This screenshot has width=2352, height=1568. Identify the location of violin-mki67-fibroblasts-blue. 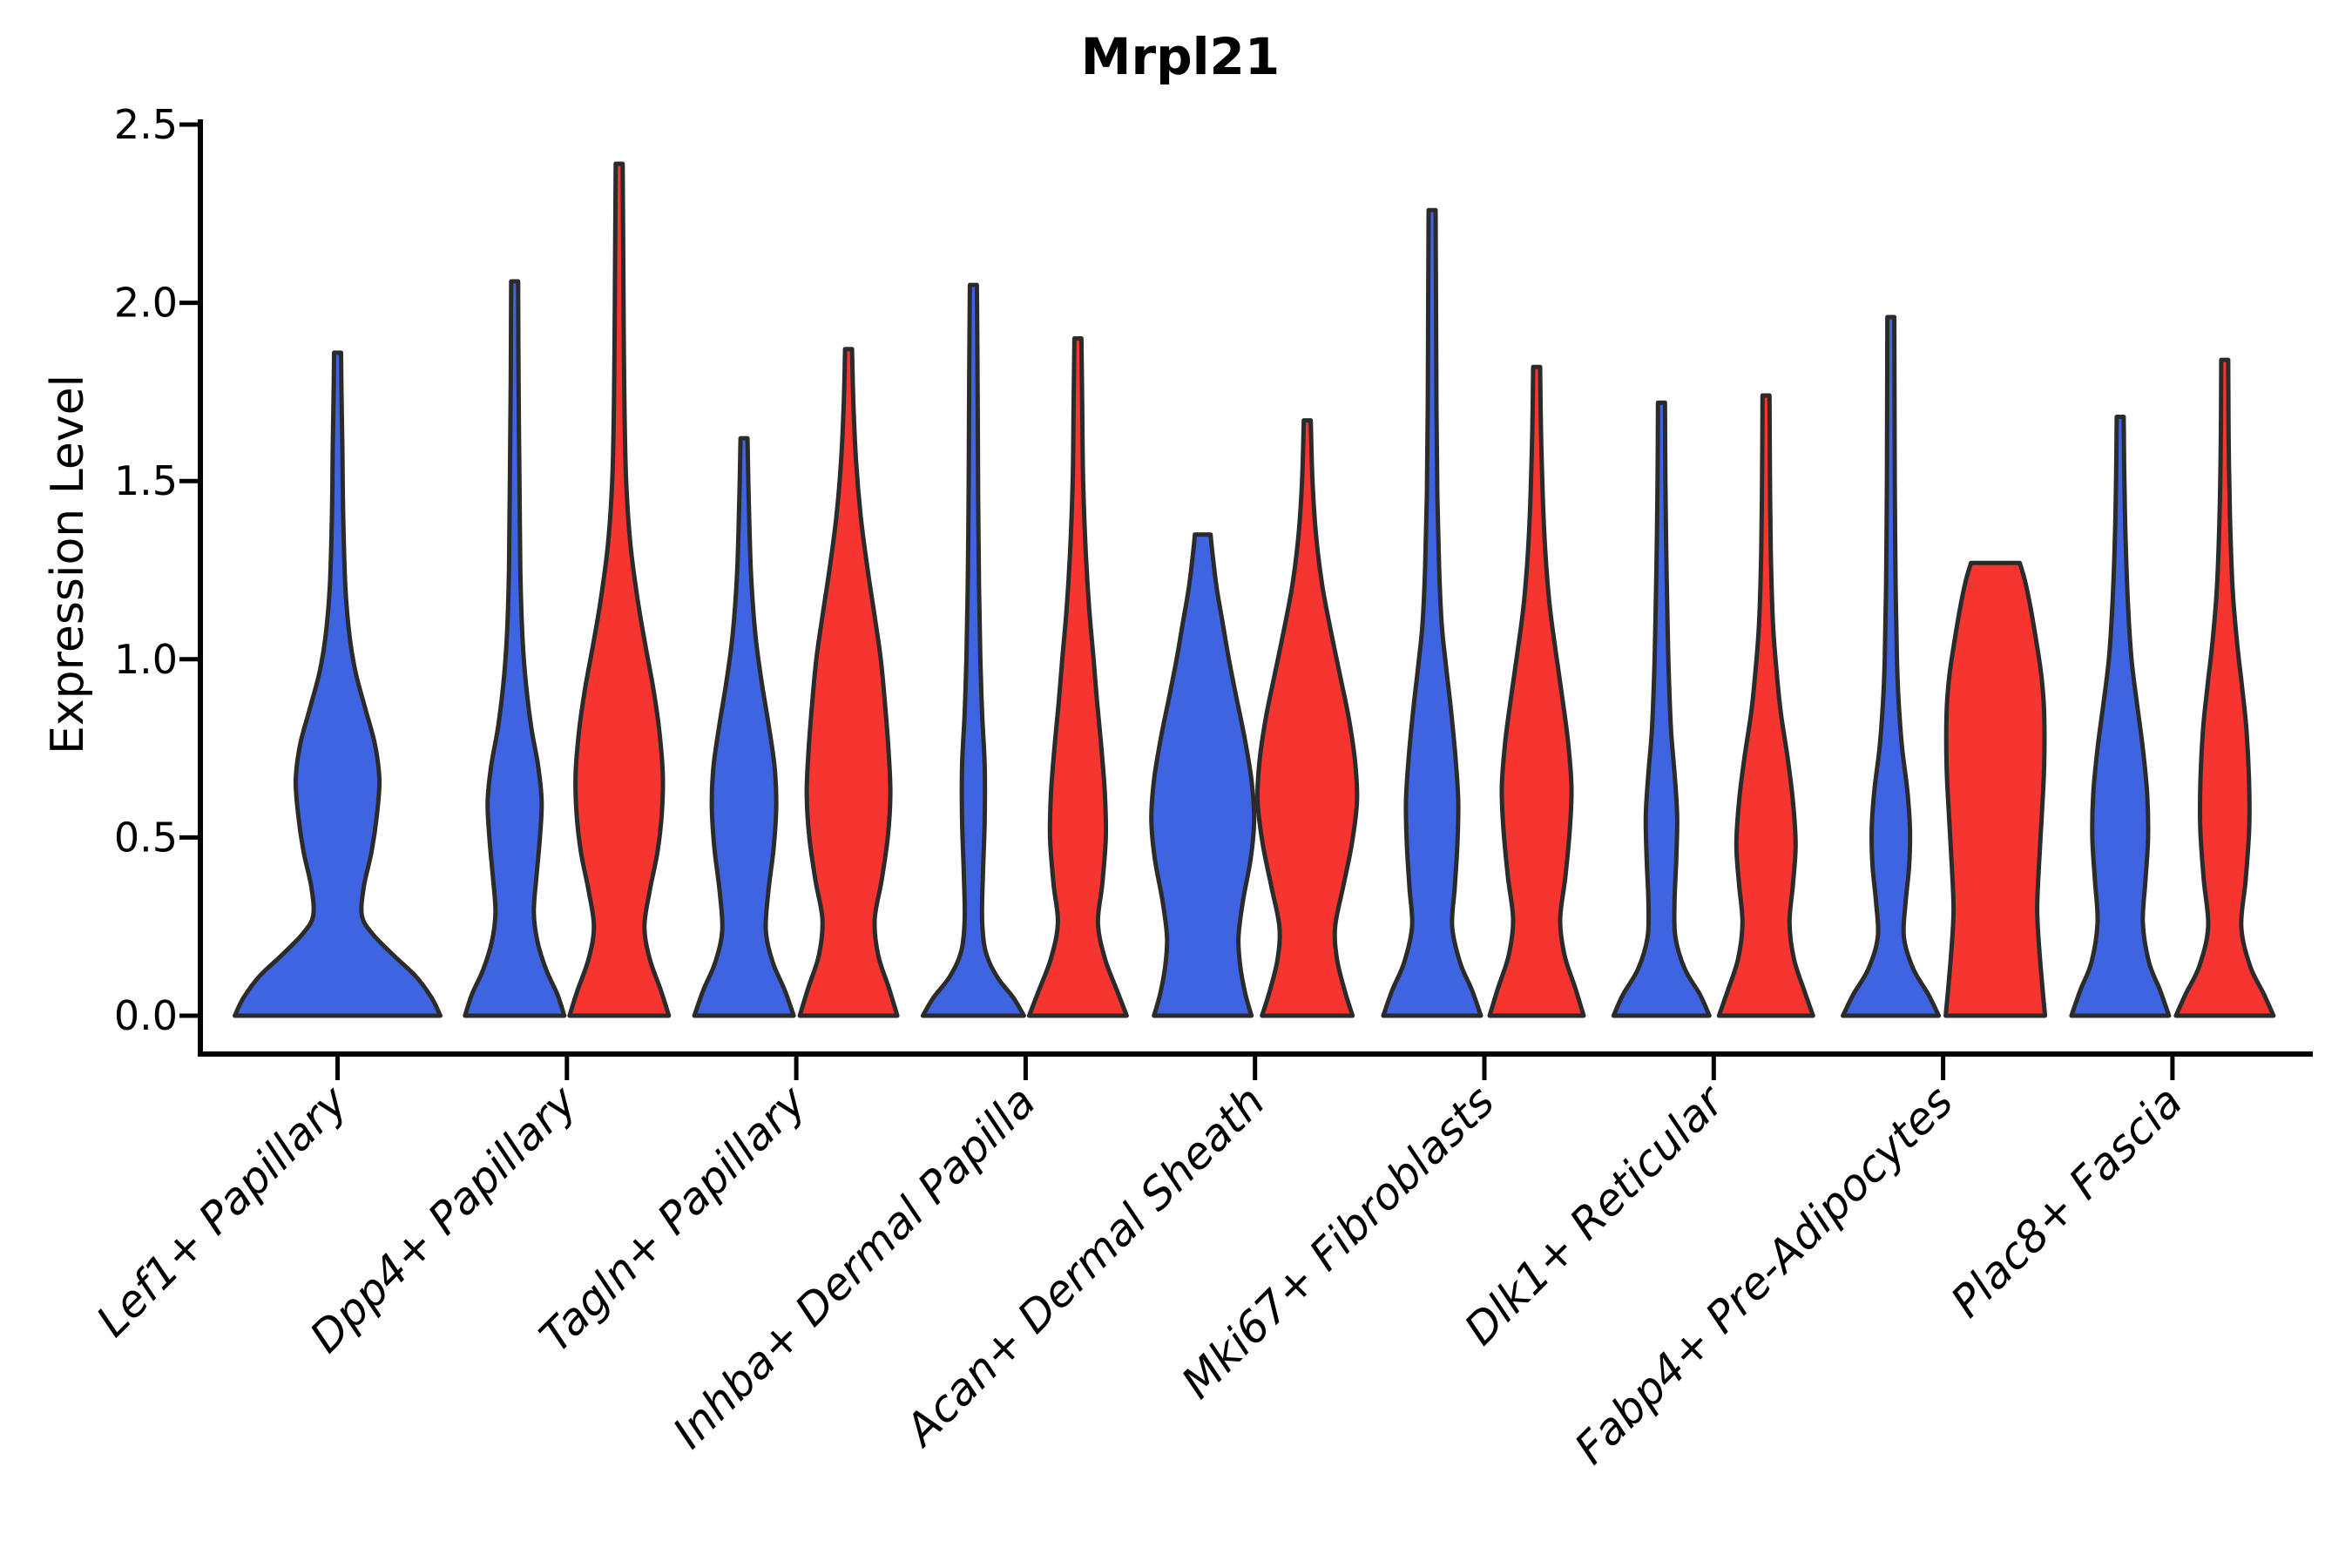
(1432, 613).